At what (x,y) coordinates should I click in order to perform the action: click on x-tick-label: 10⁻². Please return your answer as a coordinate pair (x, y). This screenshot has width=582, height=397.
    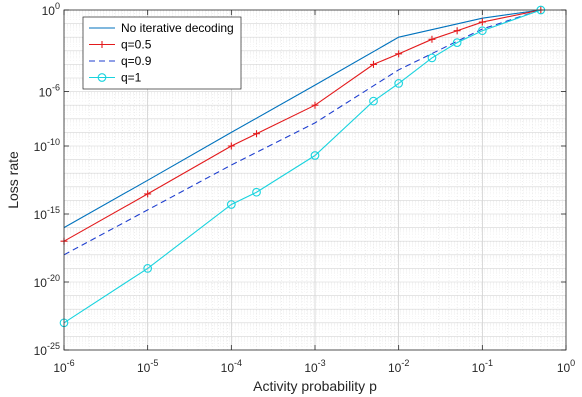
    Looking at the image, I should click on (398, 366).